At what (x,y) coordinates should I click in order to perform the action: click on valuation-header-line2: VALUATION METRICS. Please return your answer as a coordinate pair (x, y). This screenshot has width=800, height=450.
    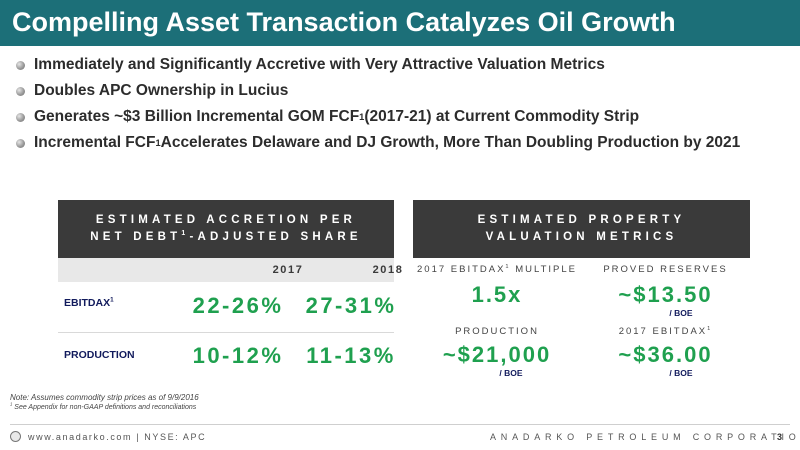
    Looking at the image, I should click on (581, 237).